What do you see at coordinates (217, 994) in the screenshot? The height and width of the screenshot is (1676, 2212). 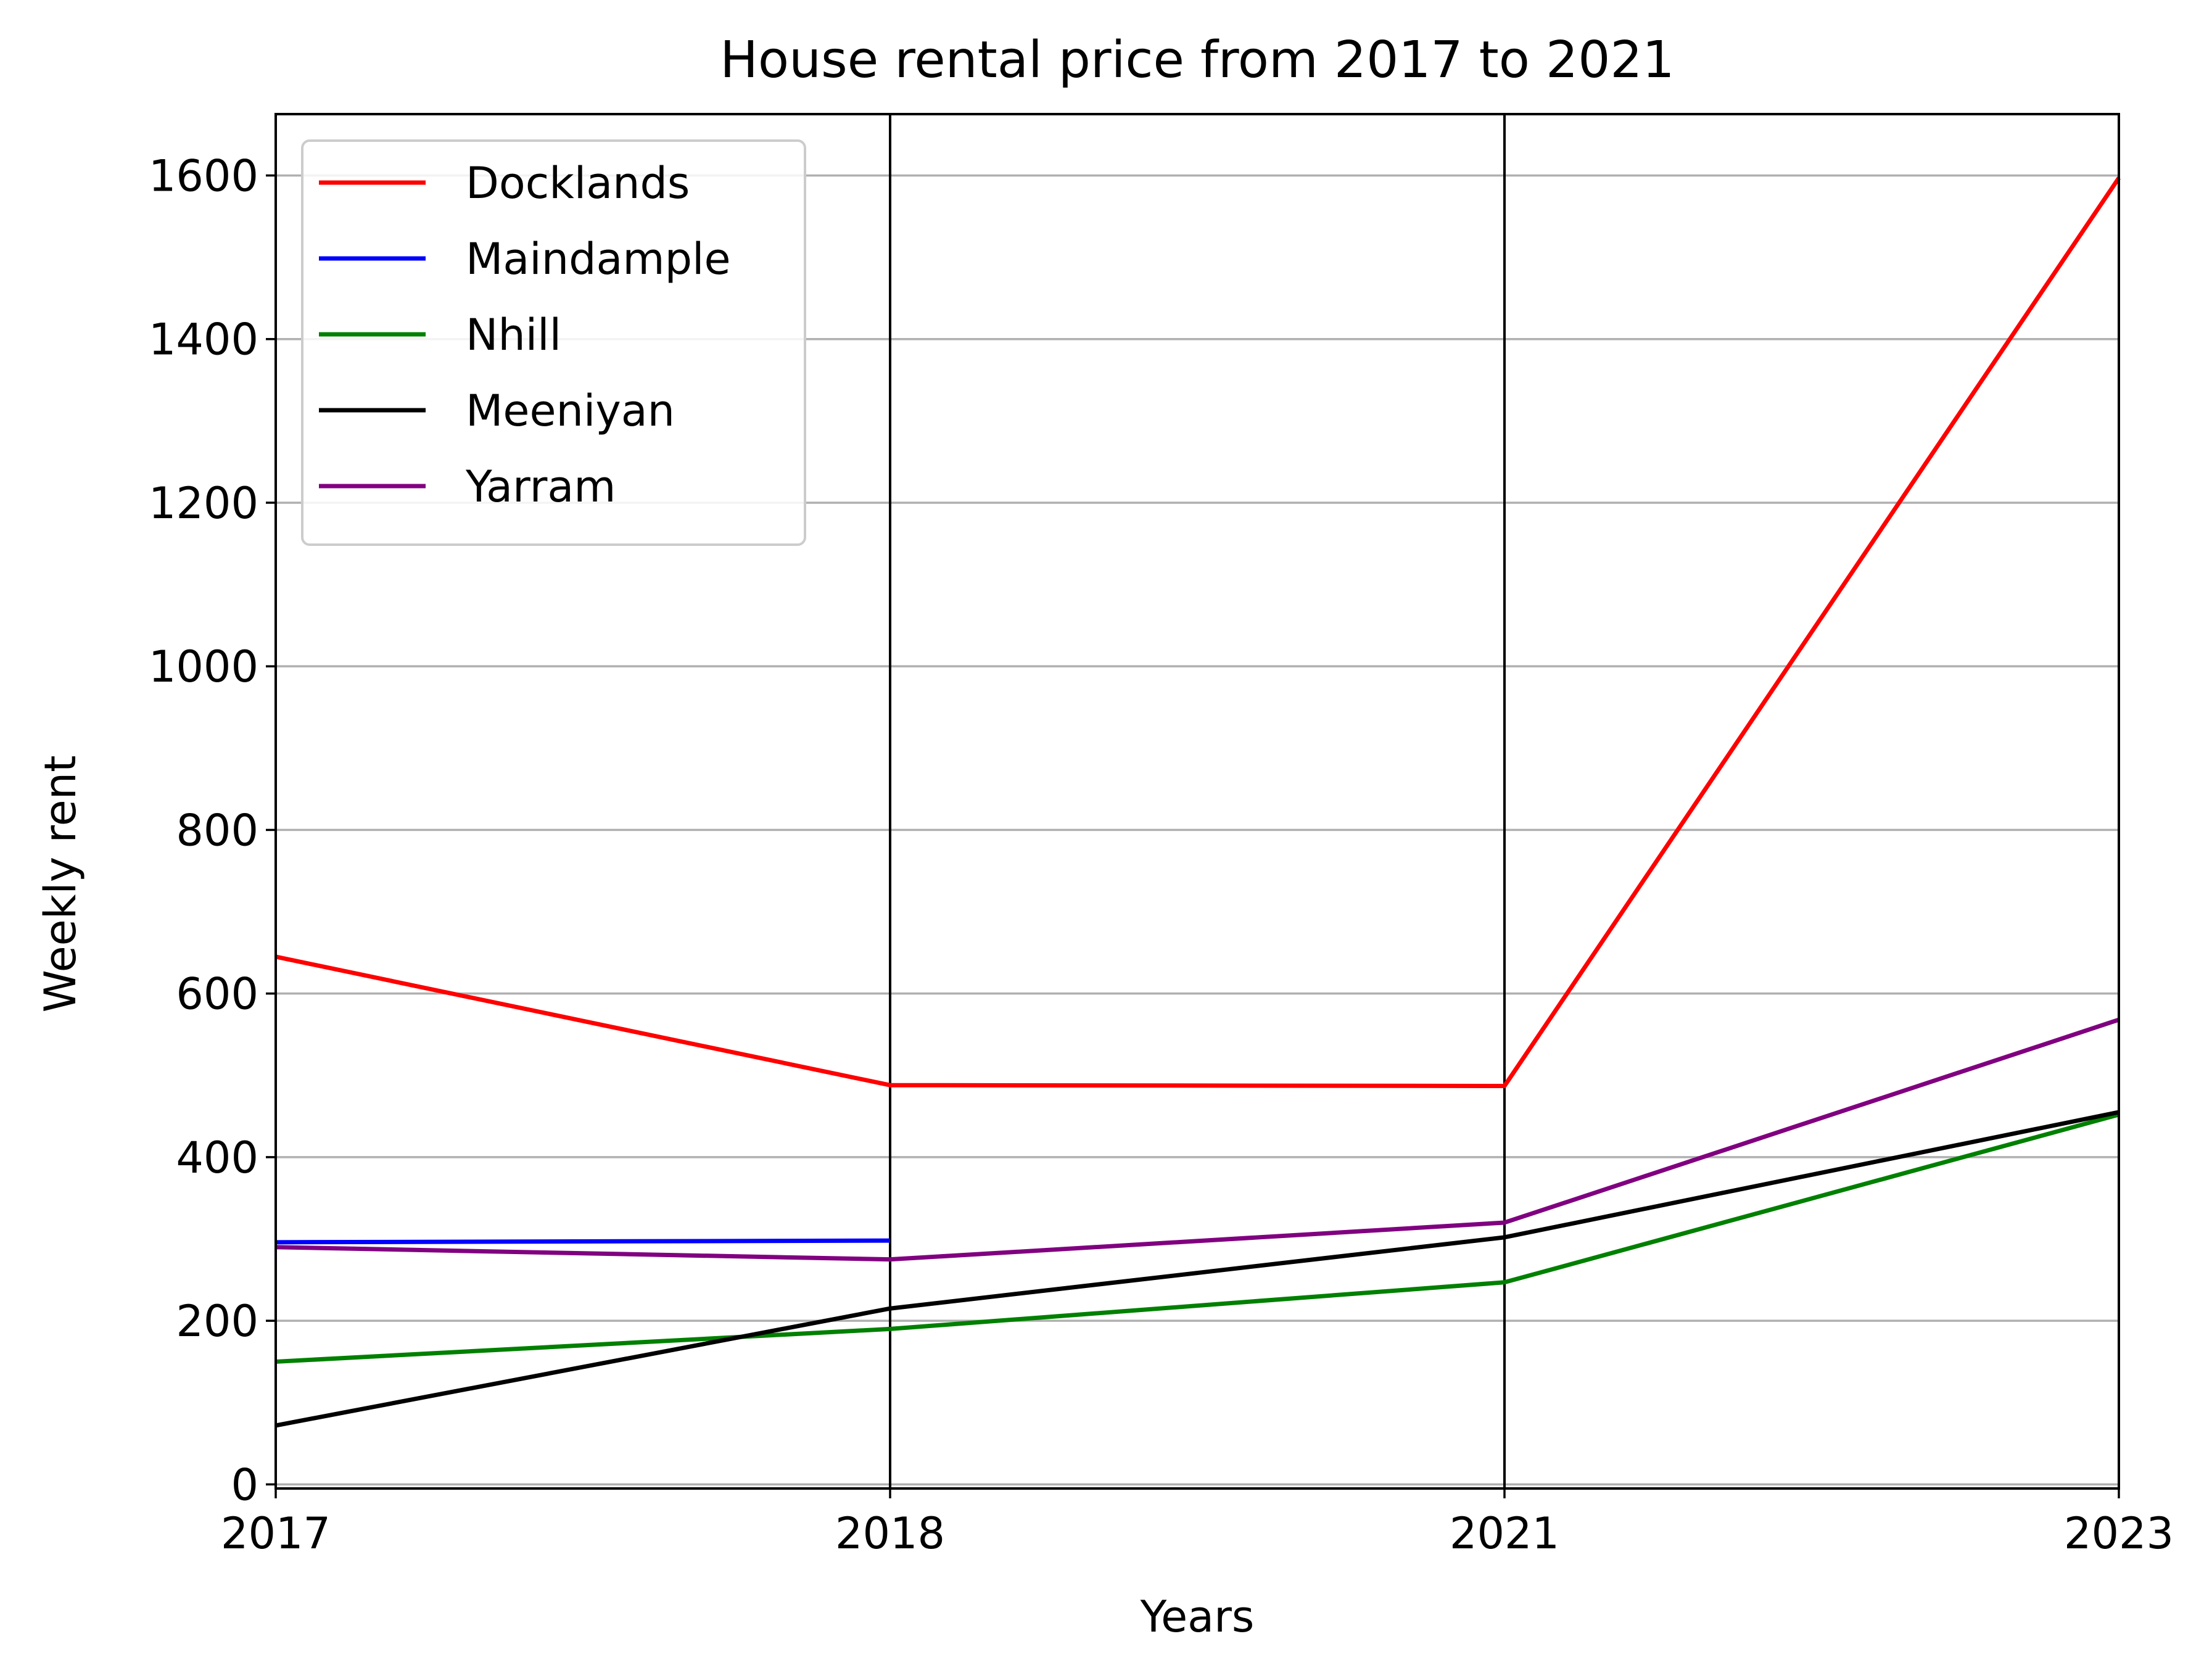 I see `y-tick-label: 600` at bounding box center [217, 994].